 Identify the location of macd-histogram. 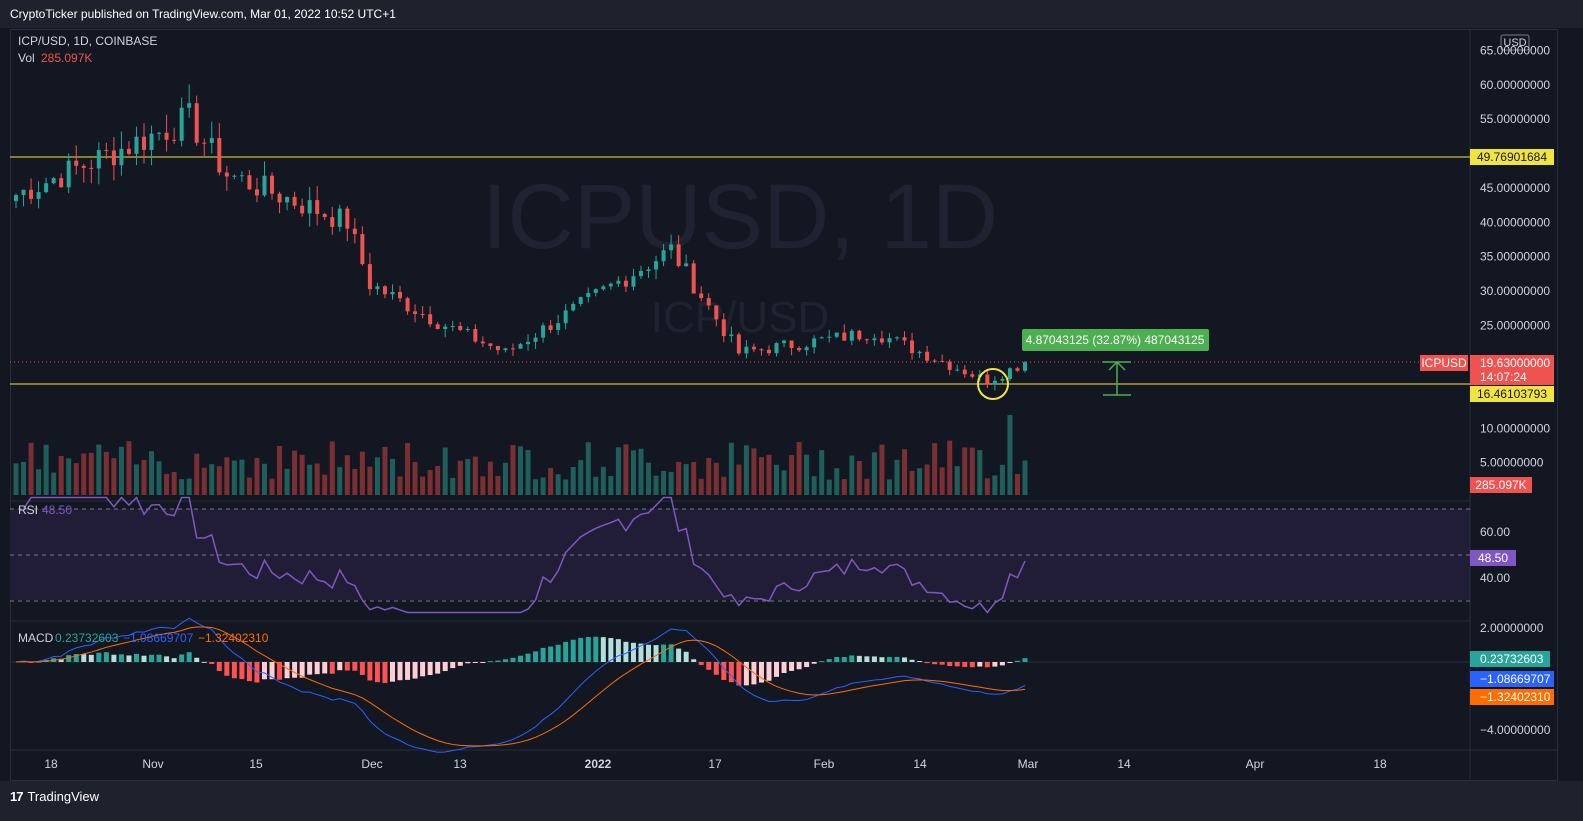
(524, 661).